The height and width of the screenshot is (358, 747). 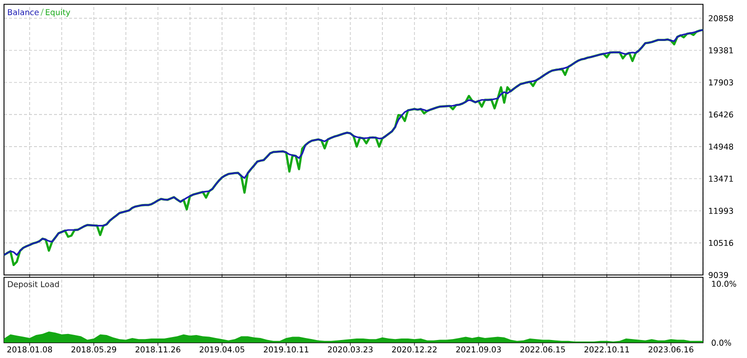 I want to click on x-tick-label: 2022.06.15, so click(x=542, y=349).